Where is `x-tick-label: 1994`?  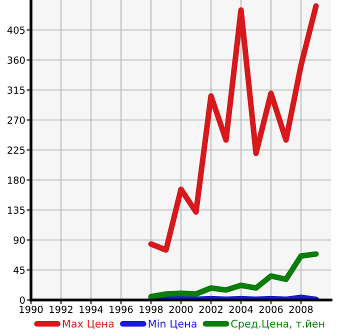
x-tick-label: 1994 is located at coordinates (91, 310).